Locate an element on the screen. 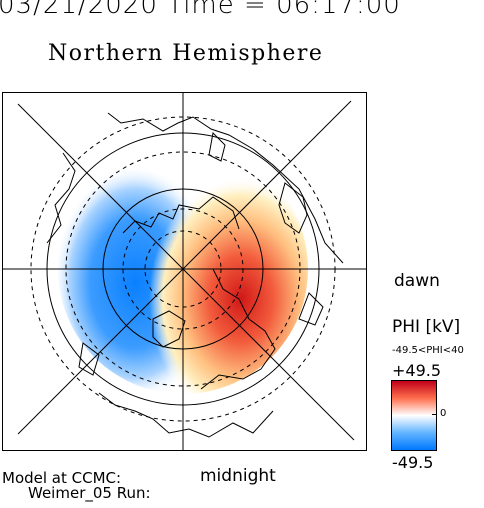 The width and height of the screenshot is (484, 508). colorbar-title: PHI [kV] is located at coordinates (426, 327).